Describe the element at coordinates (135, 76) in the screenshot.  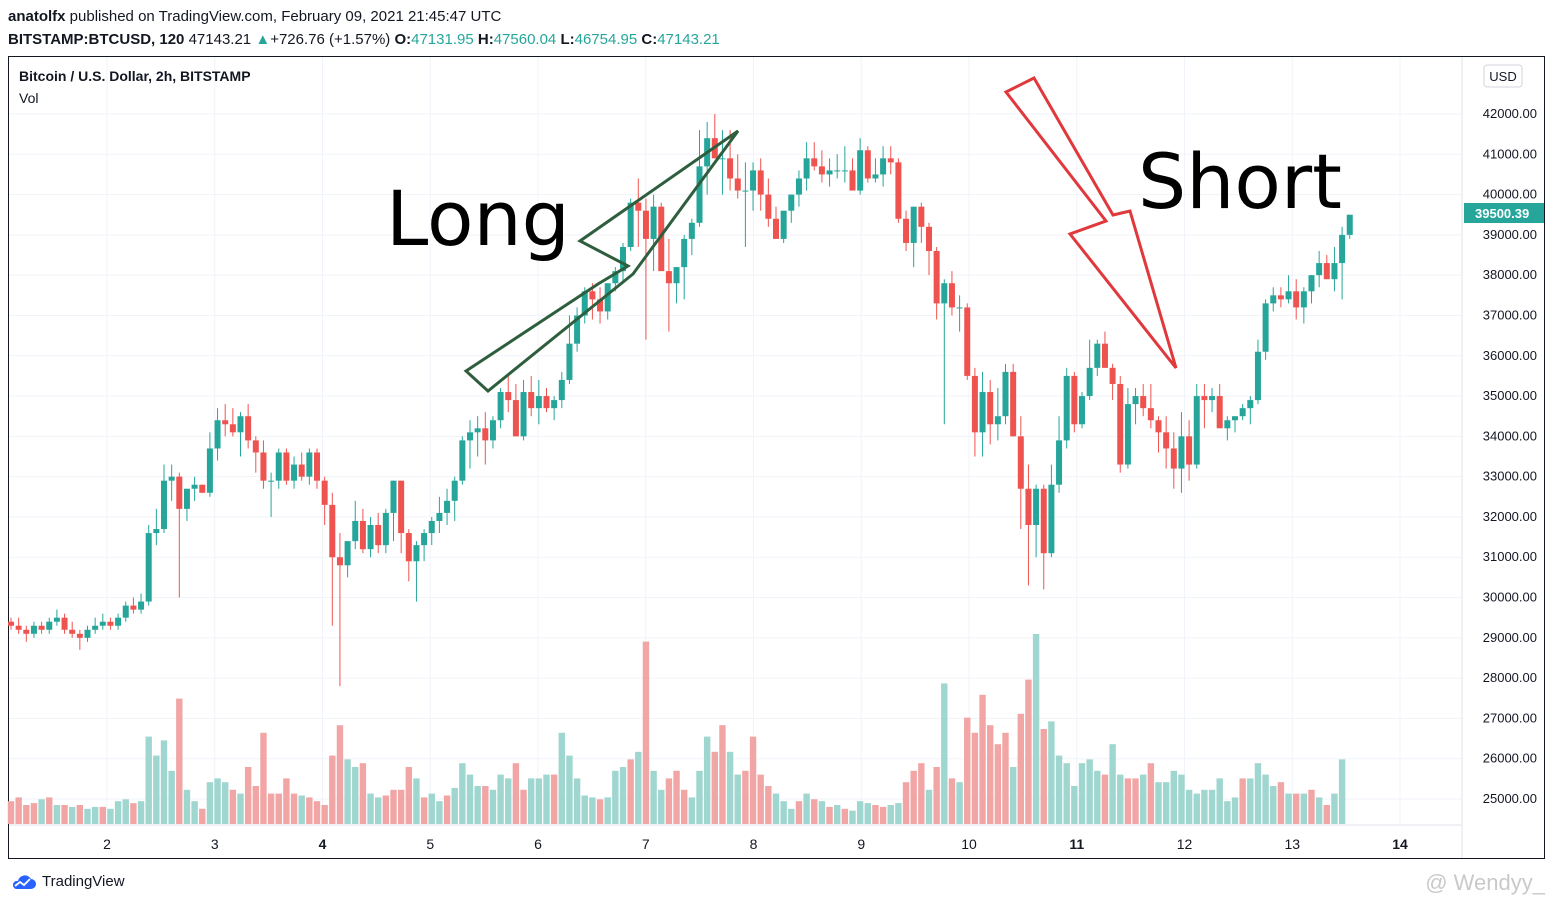
I see `chart-legend-title: Bitcoin / U.S. Dollar, 2h, BITSTAMP` at that location.